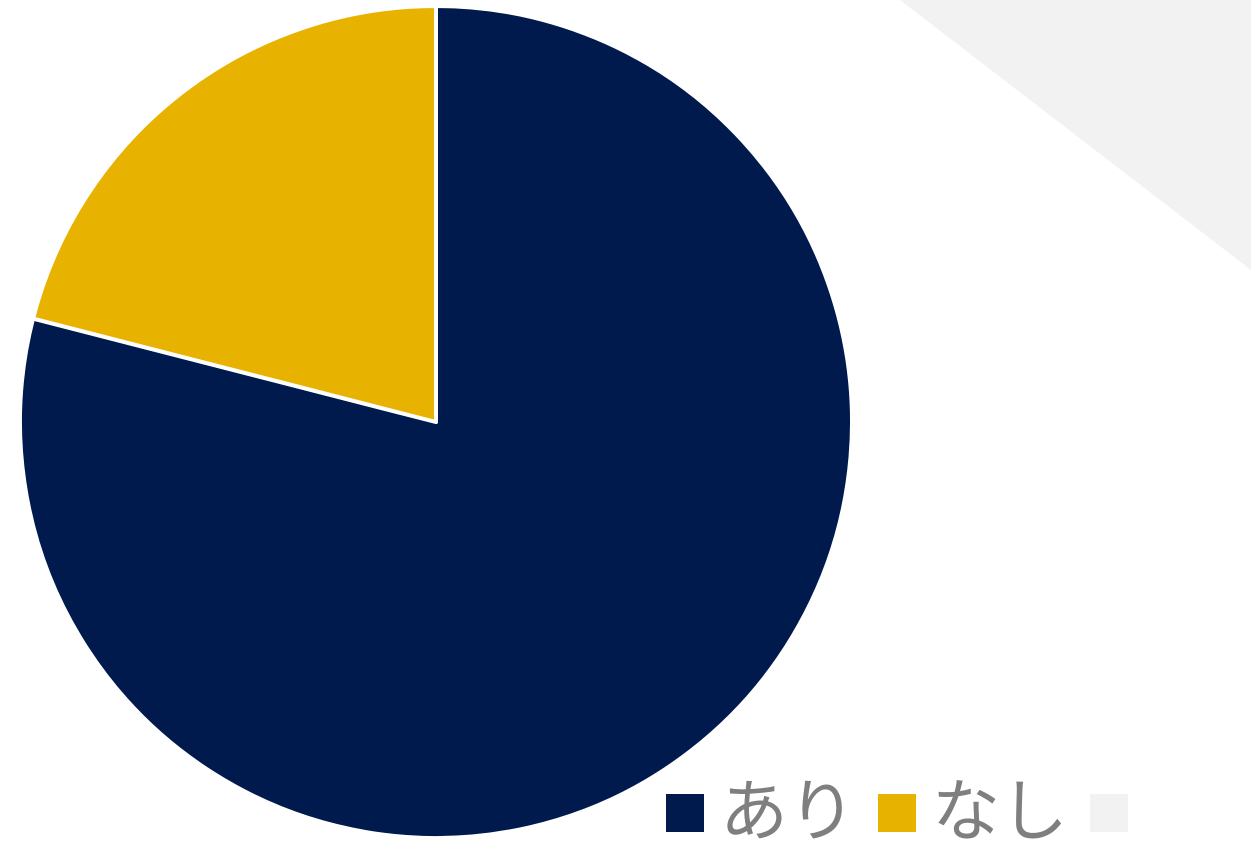  I want to click on legend-label-ari: あり, so click(788, 812).